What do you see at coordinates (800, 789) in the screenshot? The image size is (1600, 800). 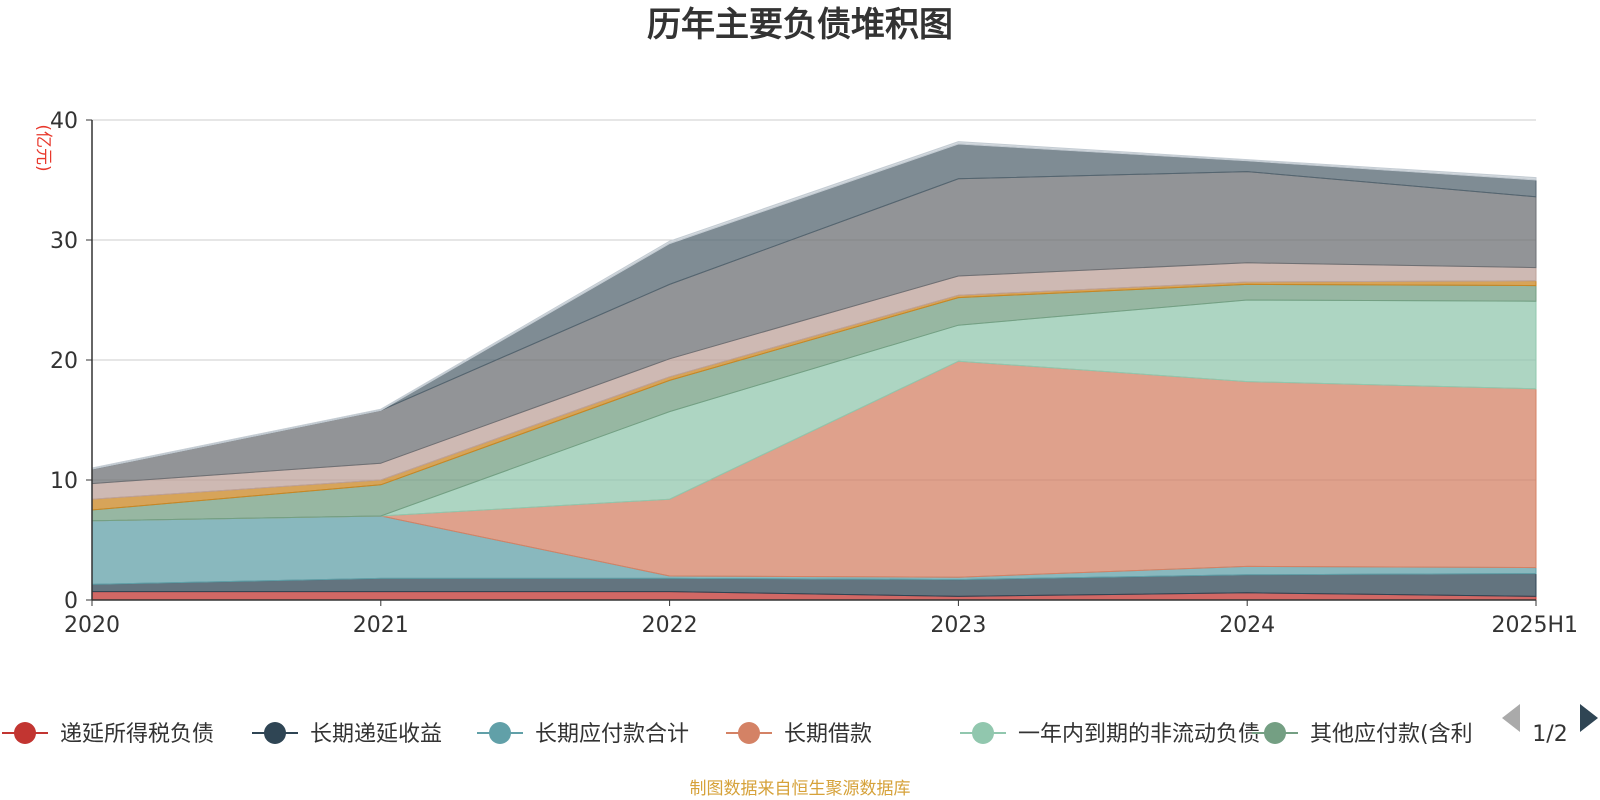 I see `data-source-note: 制图数据来自恒生聚源数据库` at bounding box center [800, 789].